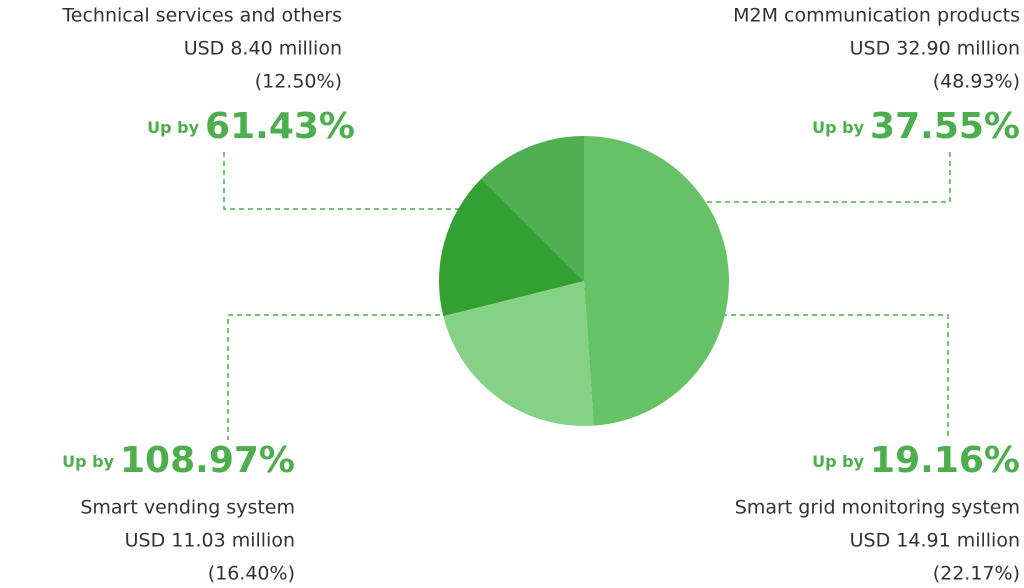 The image size is (1024, 588). Describe the element at coordinates (298, 82) in the screenshot. I see `value-label: (12.50%)` at that location.